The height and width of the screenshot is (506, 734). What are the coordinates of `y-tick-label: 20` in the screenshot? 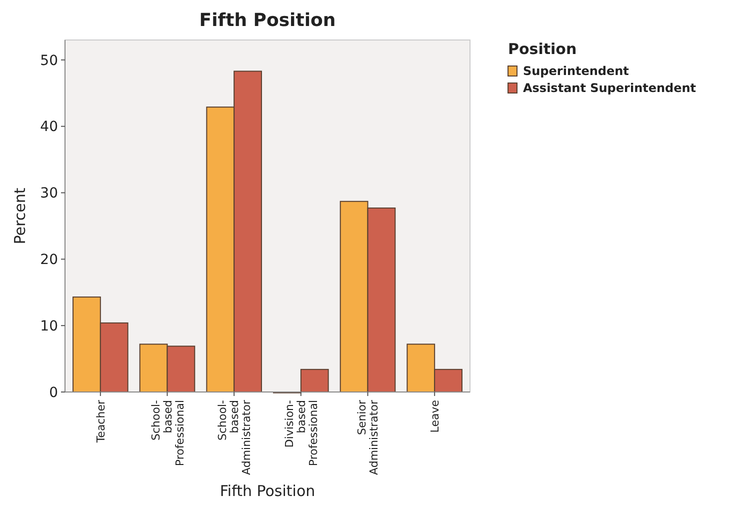 It's located at (49, 260).